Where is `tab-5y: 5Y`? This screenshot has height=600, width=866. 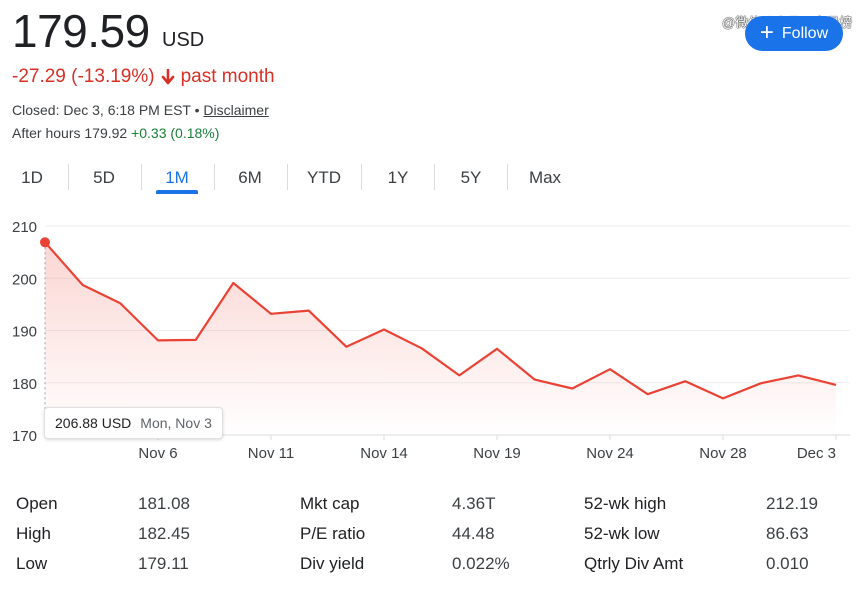
tab-5y: 5Y is located at coordinates (471, 177).